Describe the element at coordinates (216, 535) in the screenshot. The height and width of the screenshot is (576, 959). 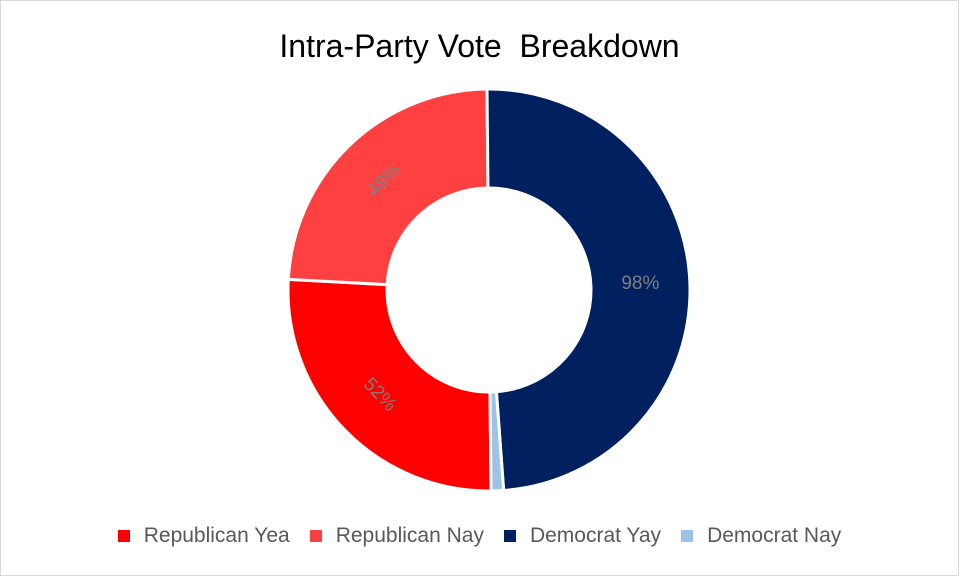
I see `legend-label-republican-yea: Republican Yea` at that location.